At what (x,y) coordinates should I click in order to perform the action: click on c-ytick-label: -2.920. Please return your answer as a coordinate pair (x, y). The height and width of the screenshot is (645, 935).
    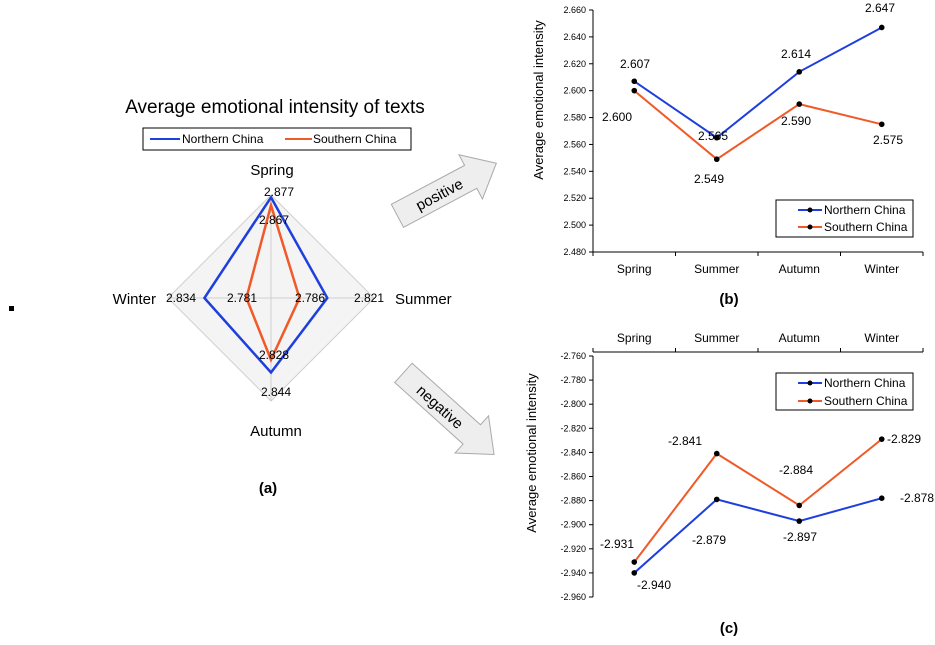
    Looking at the image, I should click on (573, 549).